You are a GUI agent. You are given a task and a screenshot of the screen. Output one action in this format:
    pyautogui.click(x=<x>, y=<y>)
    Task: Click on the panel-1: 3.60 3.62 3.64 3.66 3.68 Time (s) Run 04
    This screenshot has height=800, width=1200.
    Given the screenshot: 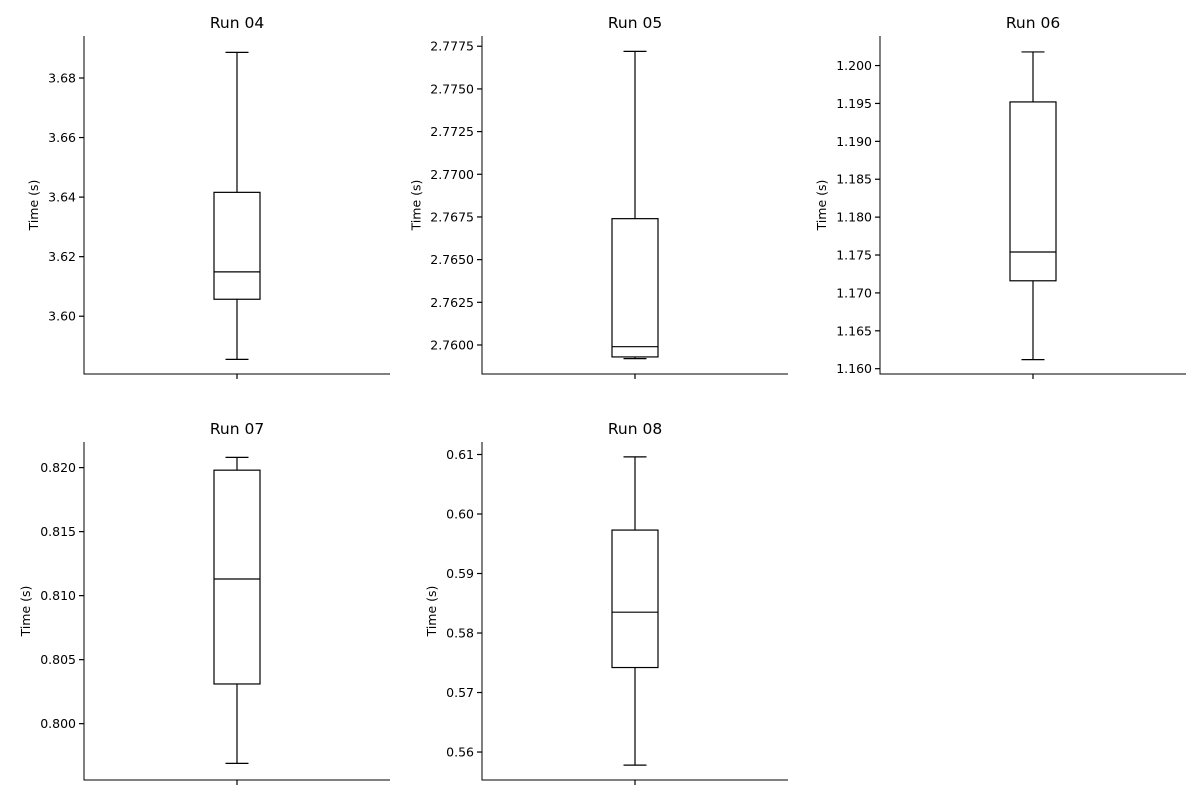 What is the action you would take?
    pyautogui.click(x=208, y=196)
    